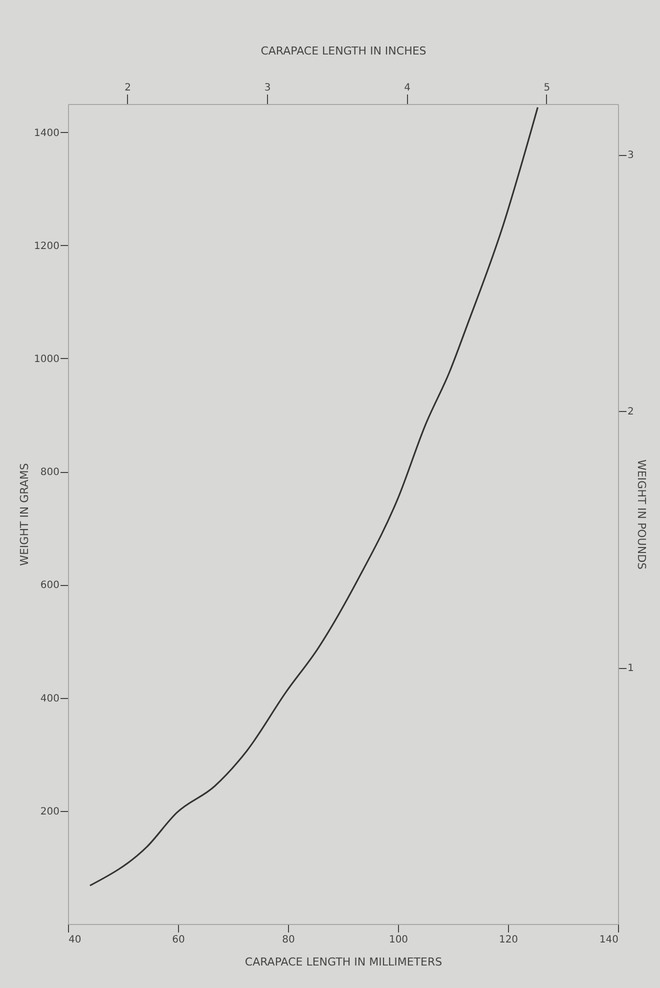 The width and height of the screenshot is (660, 988). I want to click on y-tick-label: 400, so click(50, 698).